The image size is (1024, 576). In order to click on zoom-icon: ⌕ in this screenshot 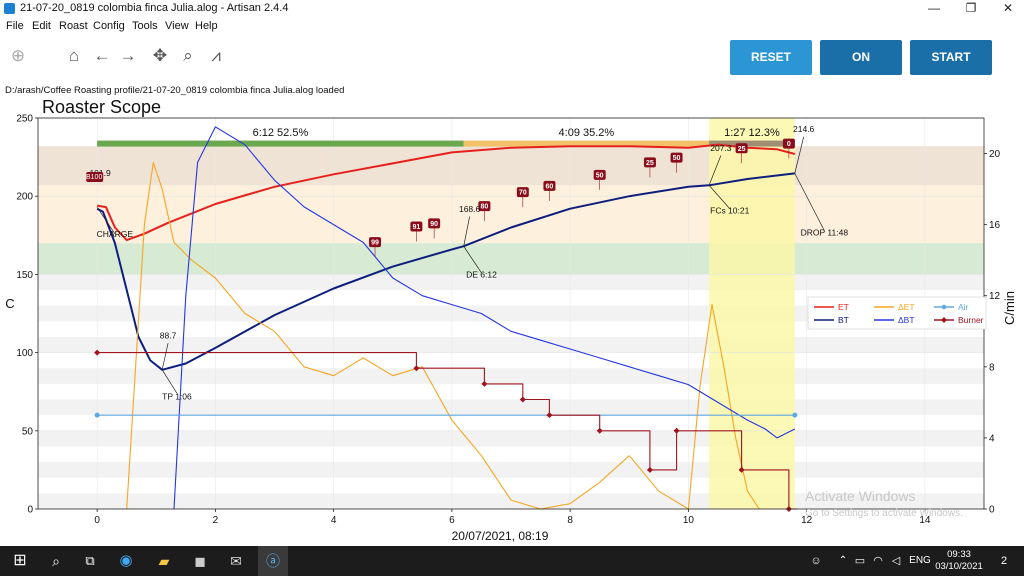, I will do `click(188, 55)`.